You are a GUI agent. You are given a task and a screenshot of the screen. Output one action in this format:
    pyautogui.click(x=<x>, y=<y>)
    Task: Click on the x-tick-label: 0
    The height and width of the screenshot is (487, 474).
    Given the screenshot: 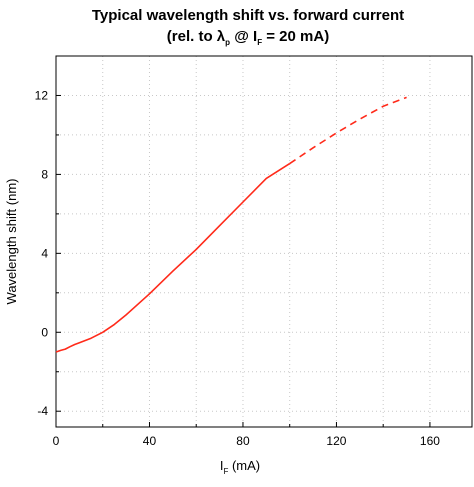 What is the action you would take?
    pyautogui.click(x=56, y=441)
    